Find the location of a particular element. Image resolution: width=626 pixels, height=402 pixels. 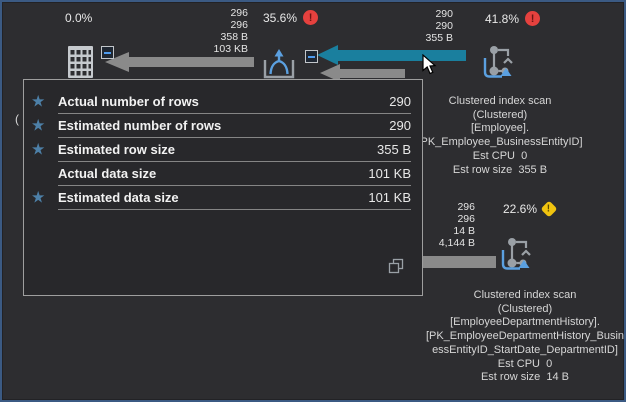

tooltip-row: ★ Actual data size 101 KB is located at coordinates (234, 174).